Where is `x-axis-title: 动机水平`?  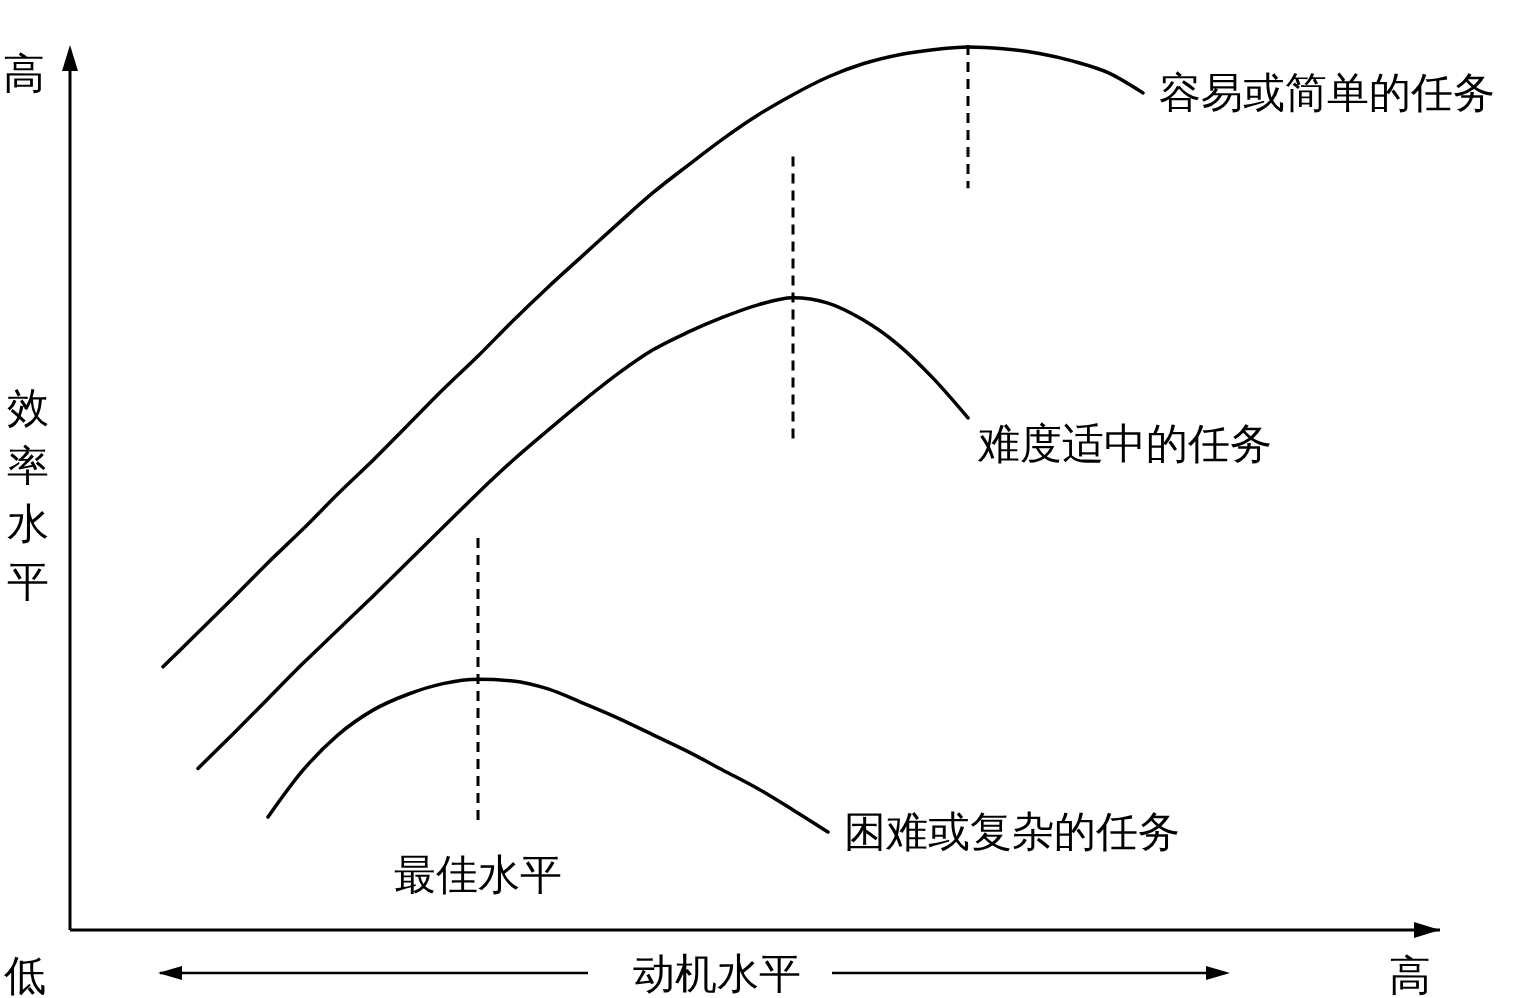
x-axis-title: 动机水平 is located at coordinates (717, 974).